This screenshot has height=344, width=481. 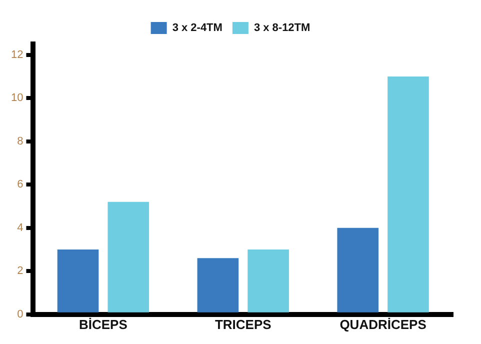 I want to click on x-tick-label: BİCEPS, so click(x=103, y=324).